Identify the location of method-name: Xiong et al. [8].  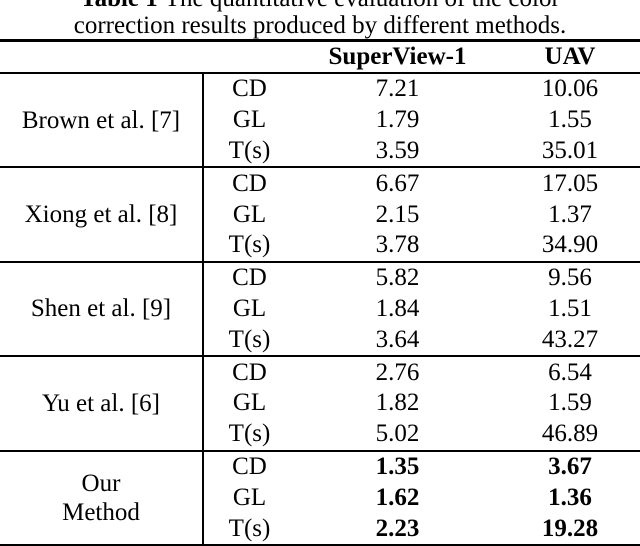
(102, 215).